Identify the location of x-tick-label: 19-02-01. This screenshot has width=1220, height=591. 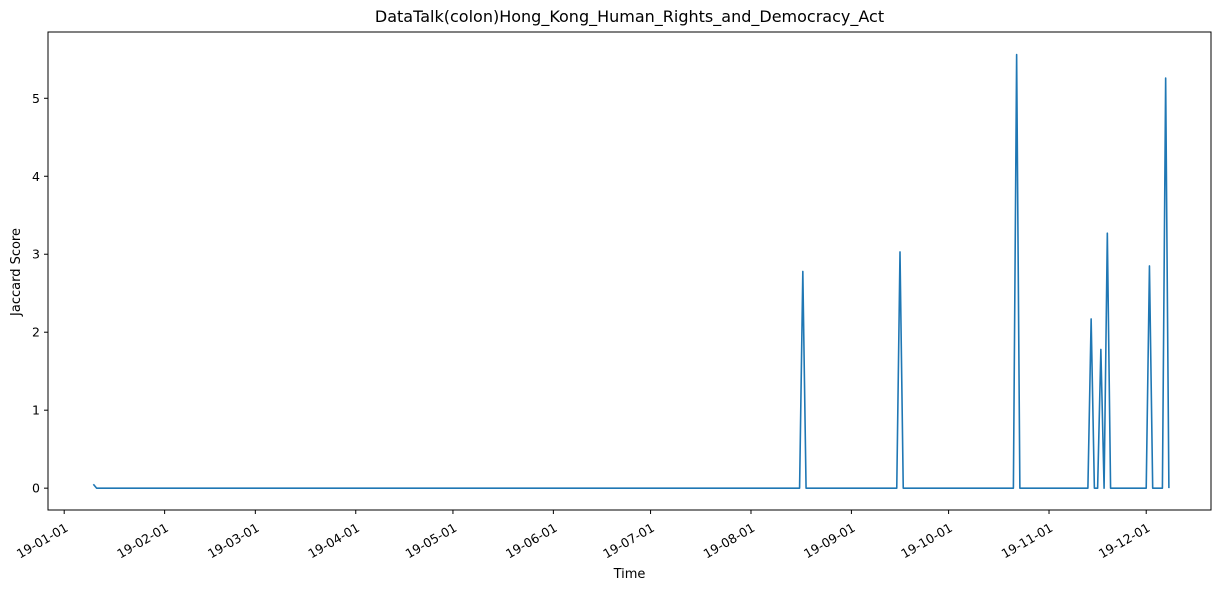
(142, 540).